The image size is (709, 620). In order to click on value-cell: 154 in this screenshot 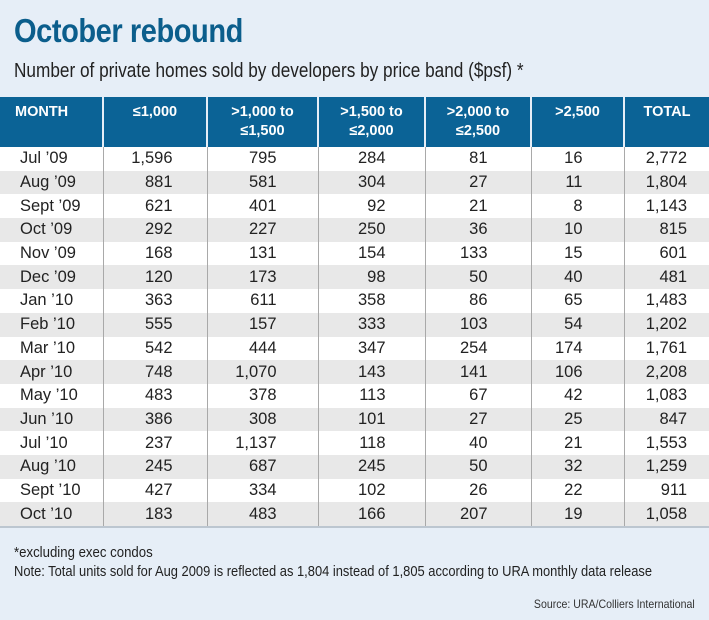, I will do `click(371, 253)`.